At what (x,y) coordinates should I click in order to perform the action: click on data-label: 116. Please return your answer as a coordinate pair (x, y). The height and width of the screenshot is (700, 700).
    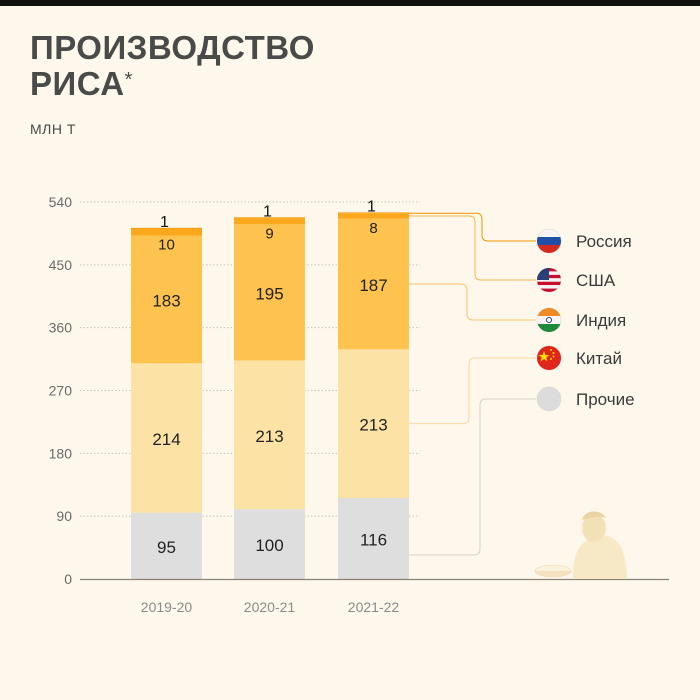
    Looking at the image, I should click on (373, 540).